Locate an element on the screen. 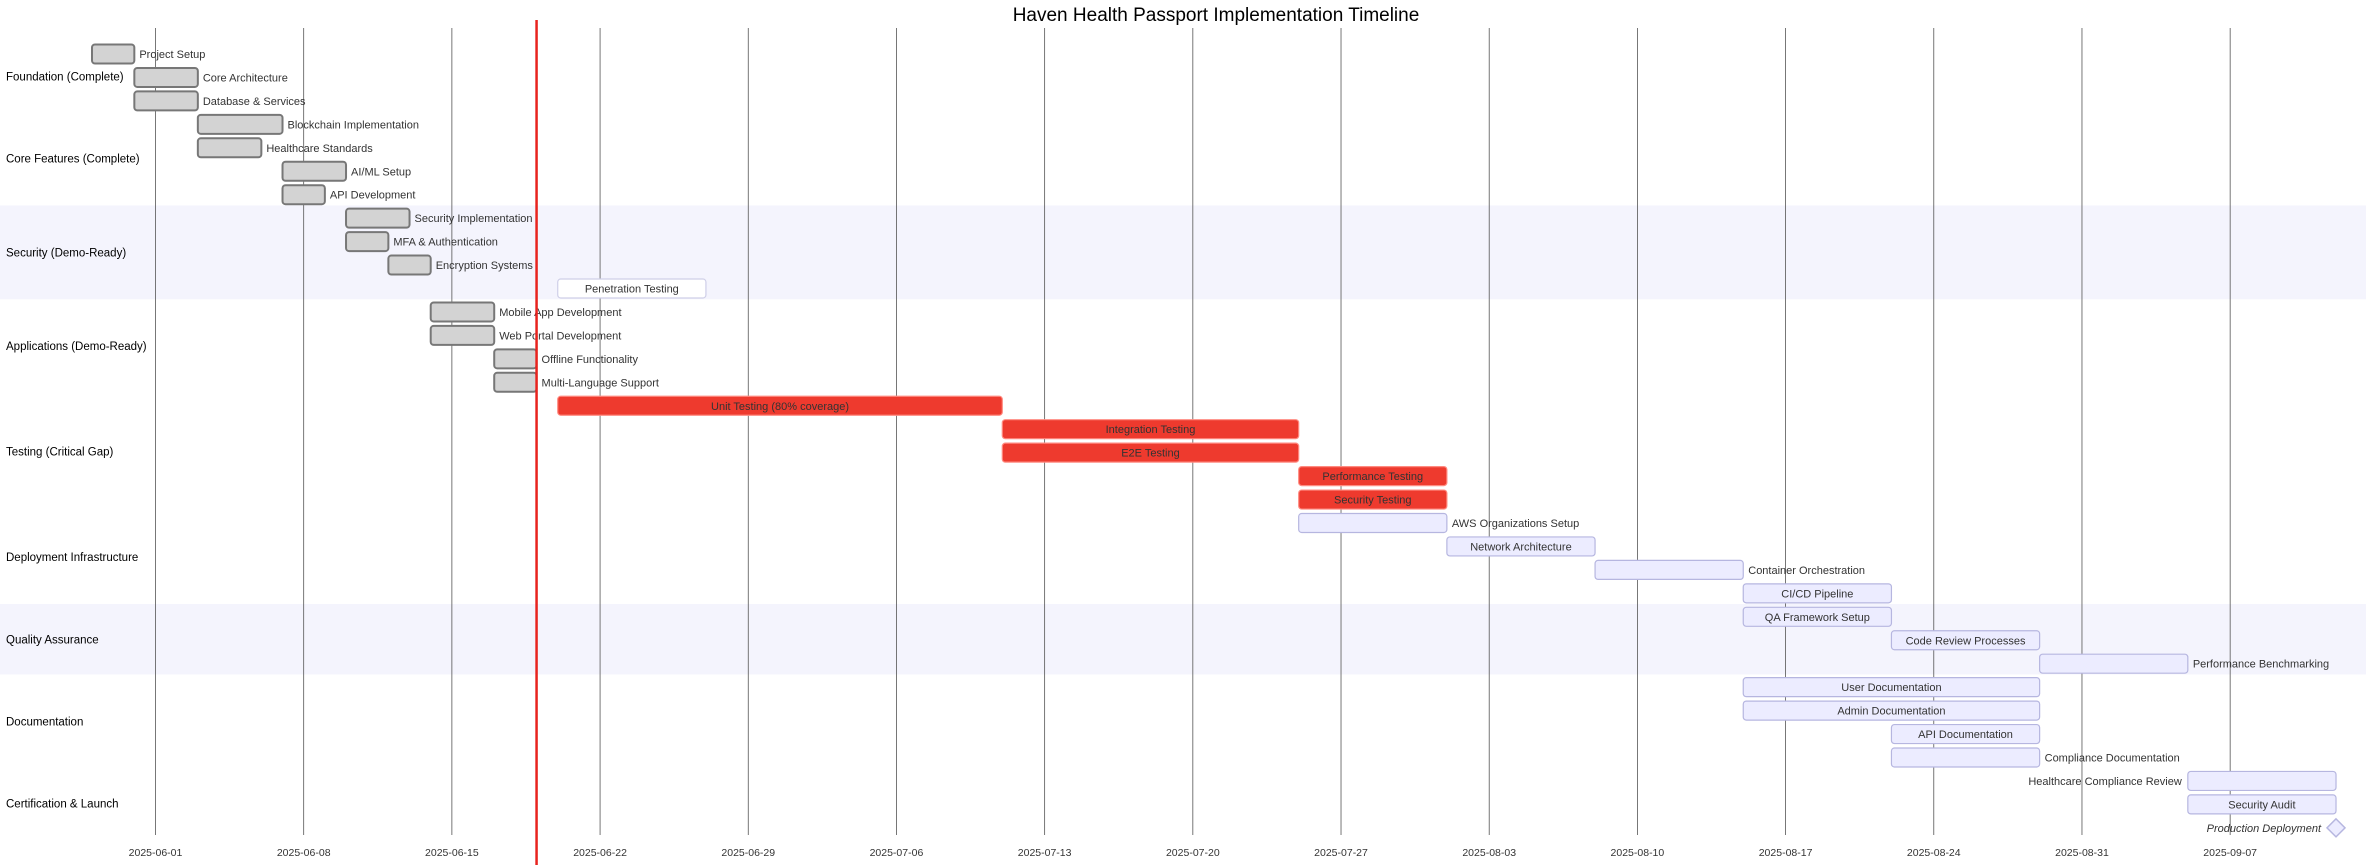  task-label: Security Audit is located at coordinates (2261, 805).